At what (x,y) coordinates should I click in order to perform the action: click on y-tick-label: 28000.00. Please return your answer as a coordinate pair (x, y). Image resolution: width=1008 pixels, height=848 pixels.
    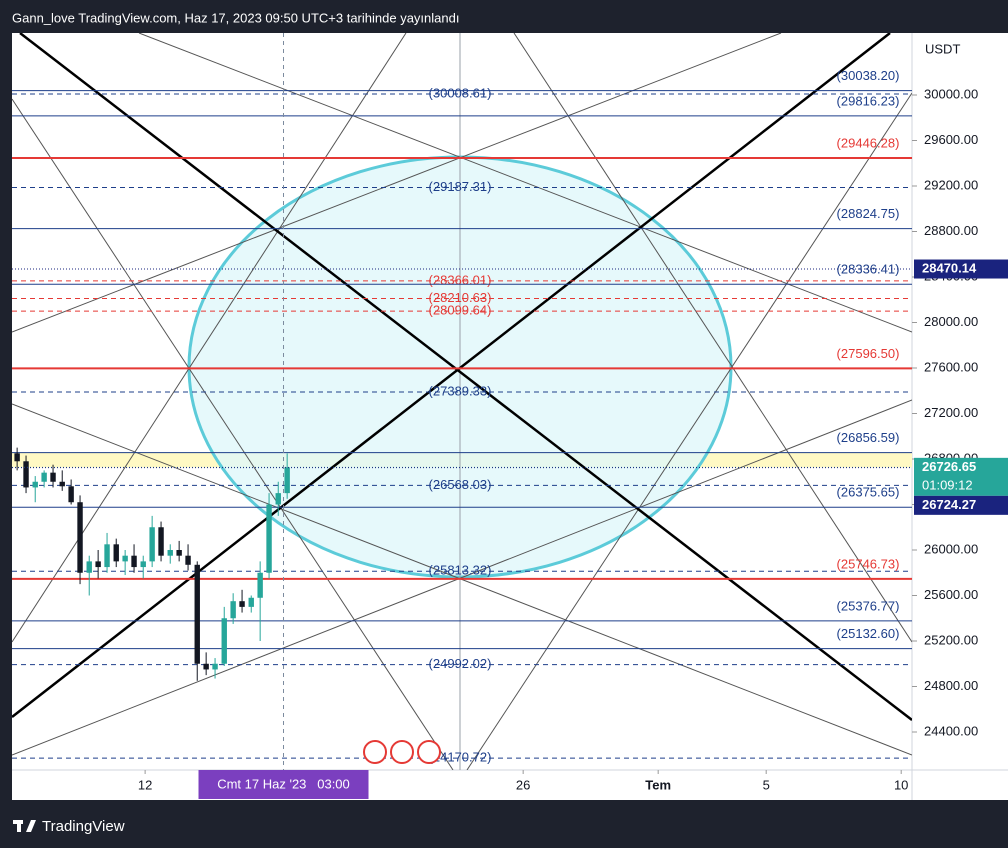
    Looking at the image, I should click on (951, 321).